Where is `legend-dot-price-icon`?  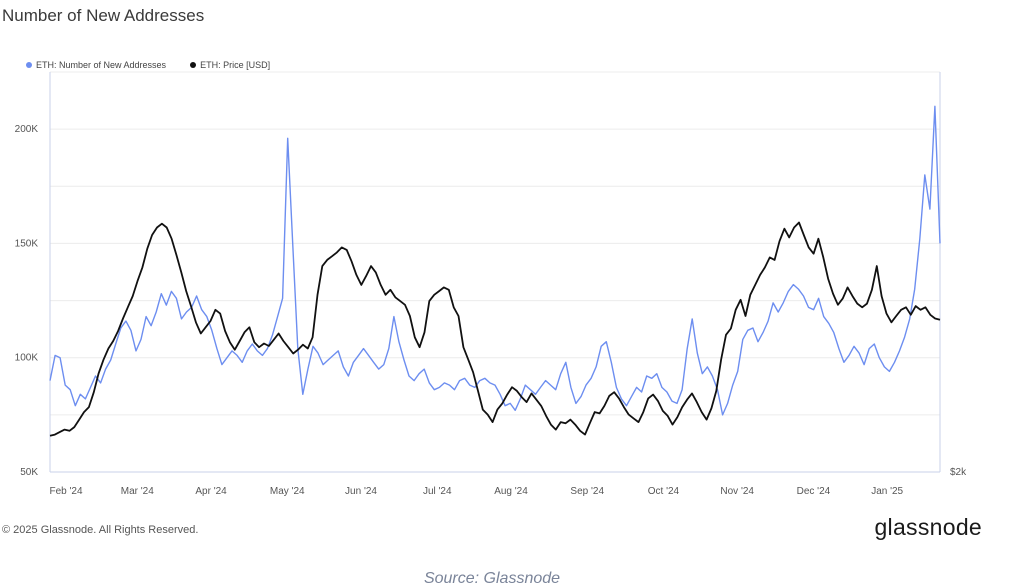
legend-dot-price-icon is located at coordinates (193, 65).